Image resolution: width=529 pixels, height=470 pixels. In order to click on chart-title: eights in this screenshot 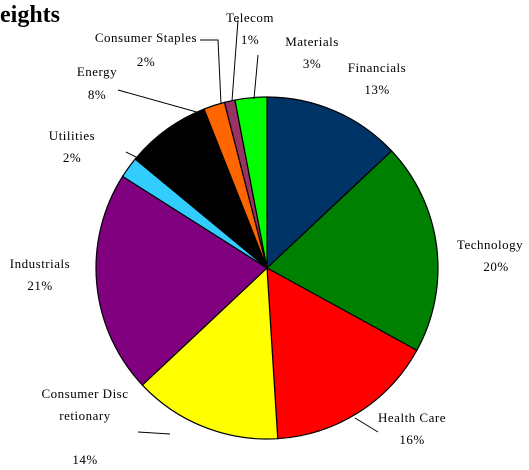, I will do `click(30, 15)`.